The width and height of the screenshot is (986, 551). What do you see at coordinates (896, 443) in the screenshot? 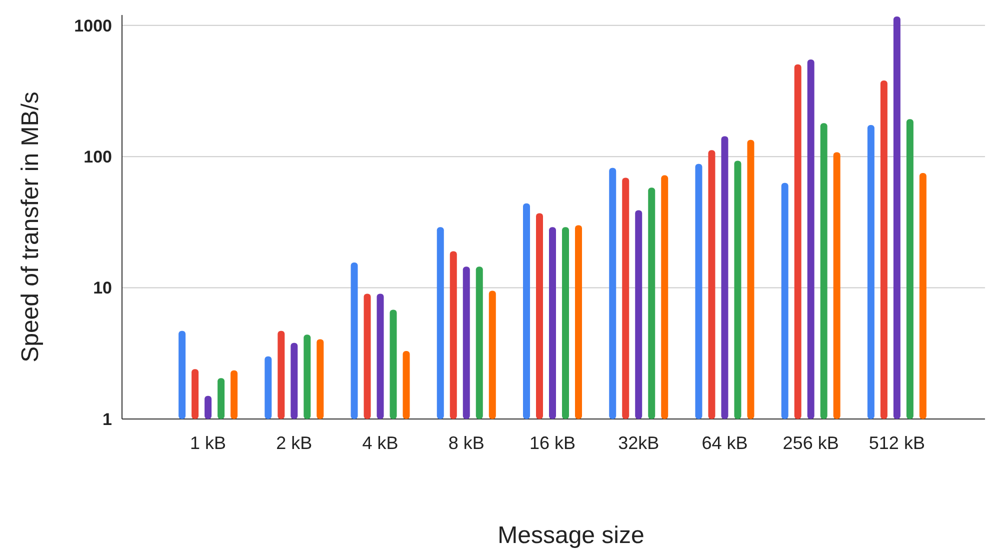
I see `x-tick-label: 512 kB` at bounding box center [896, 443].